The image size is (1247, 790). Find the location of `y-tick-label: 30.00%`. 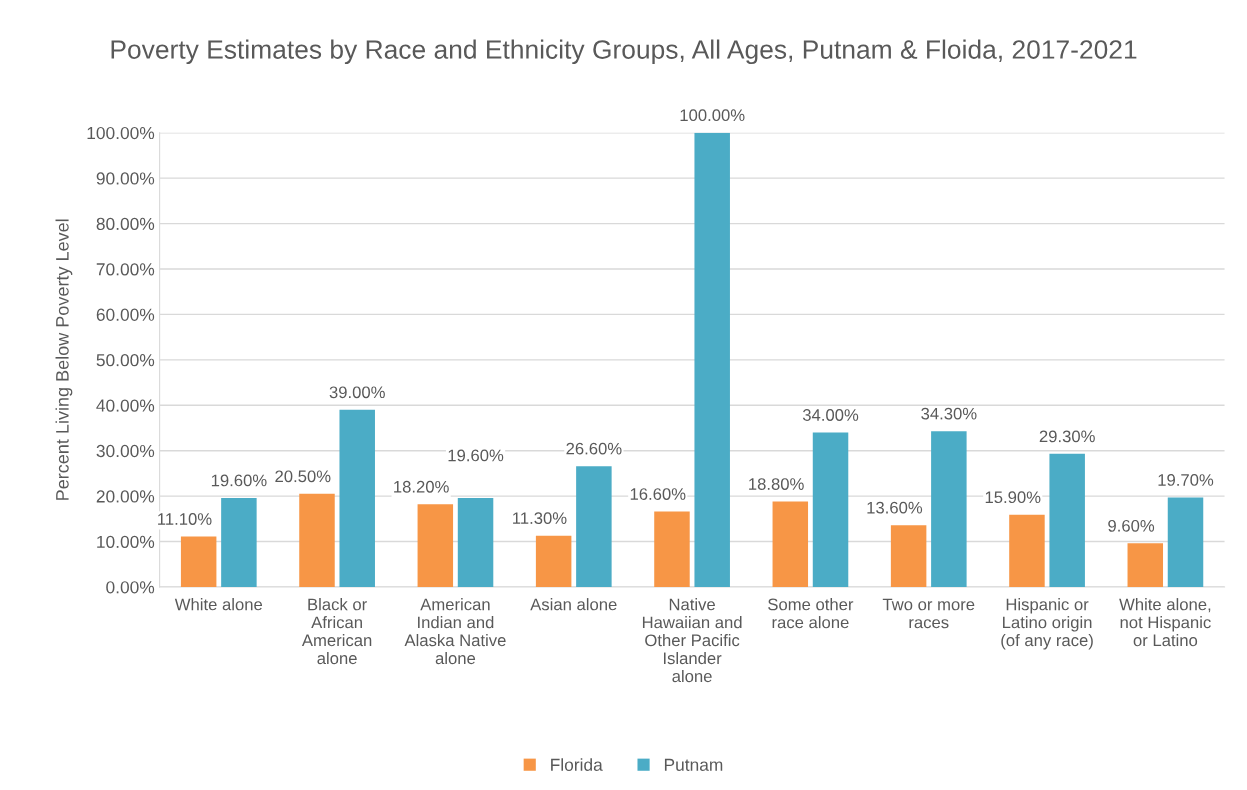

y-tick-label: 30.00% is located at coordinates (125, 451).